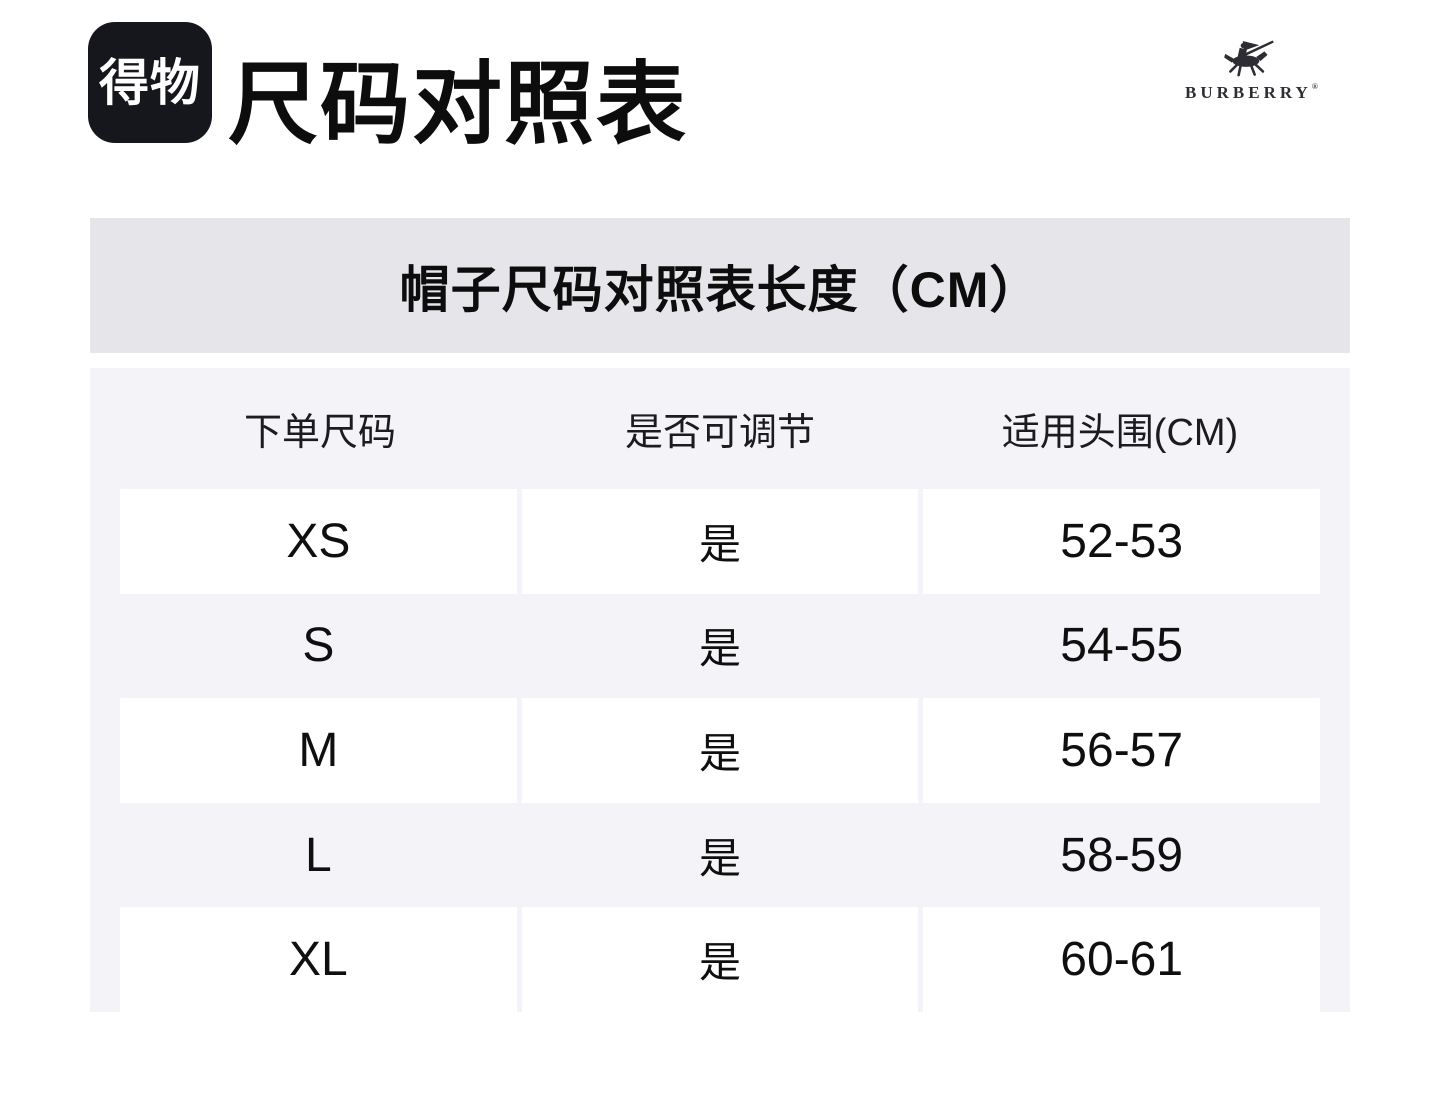 This screenshot has width=1440, height=1095. What do you see at coordinates (318, 750) in the screenshot?
I see `cell-size: M` at bounding box center [318, 750].